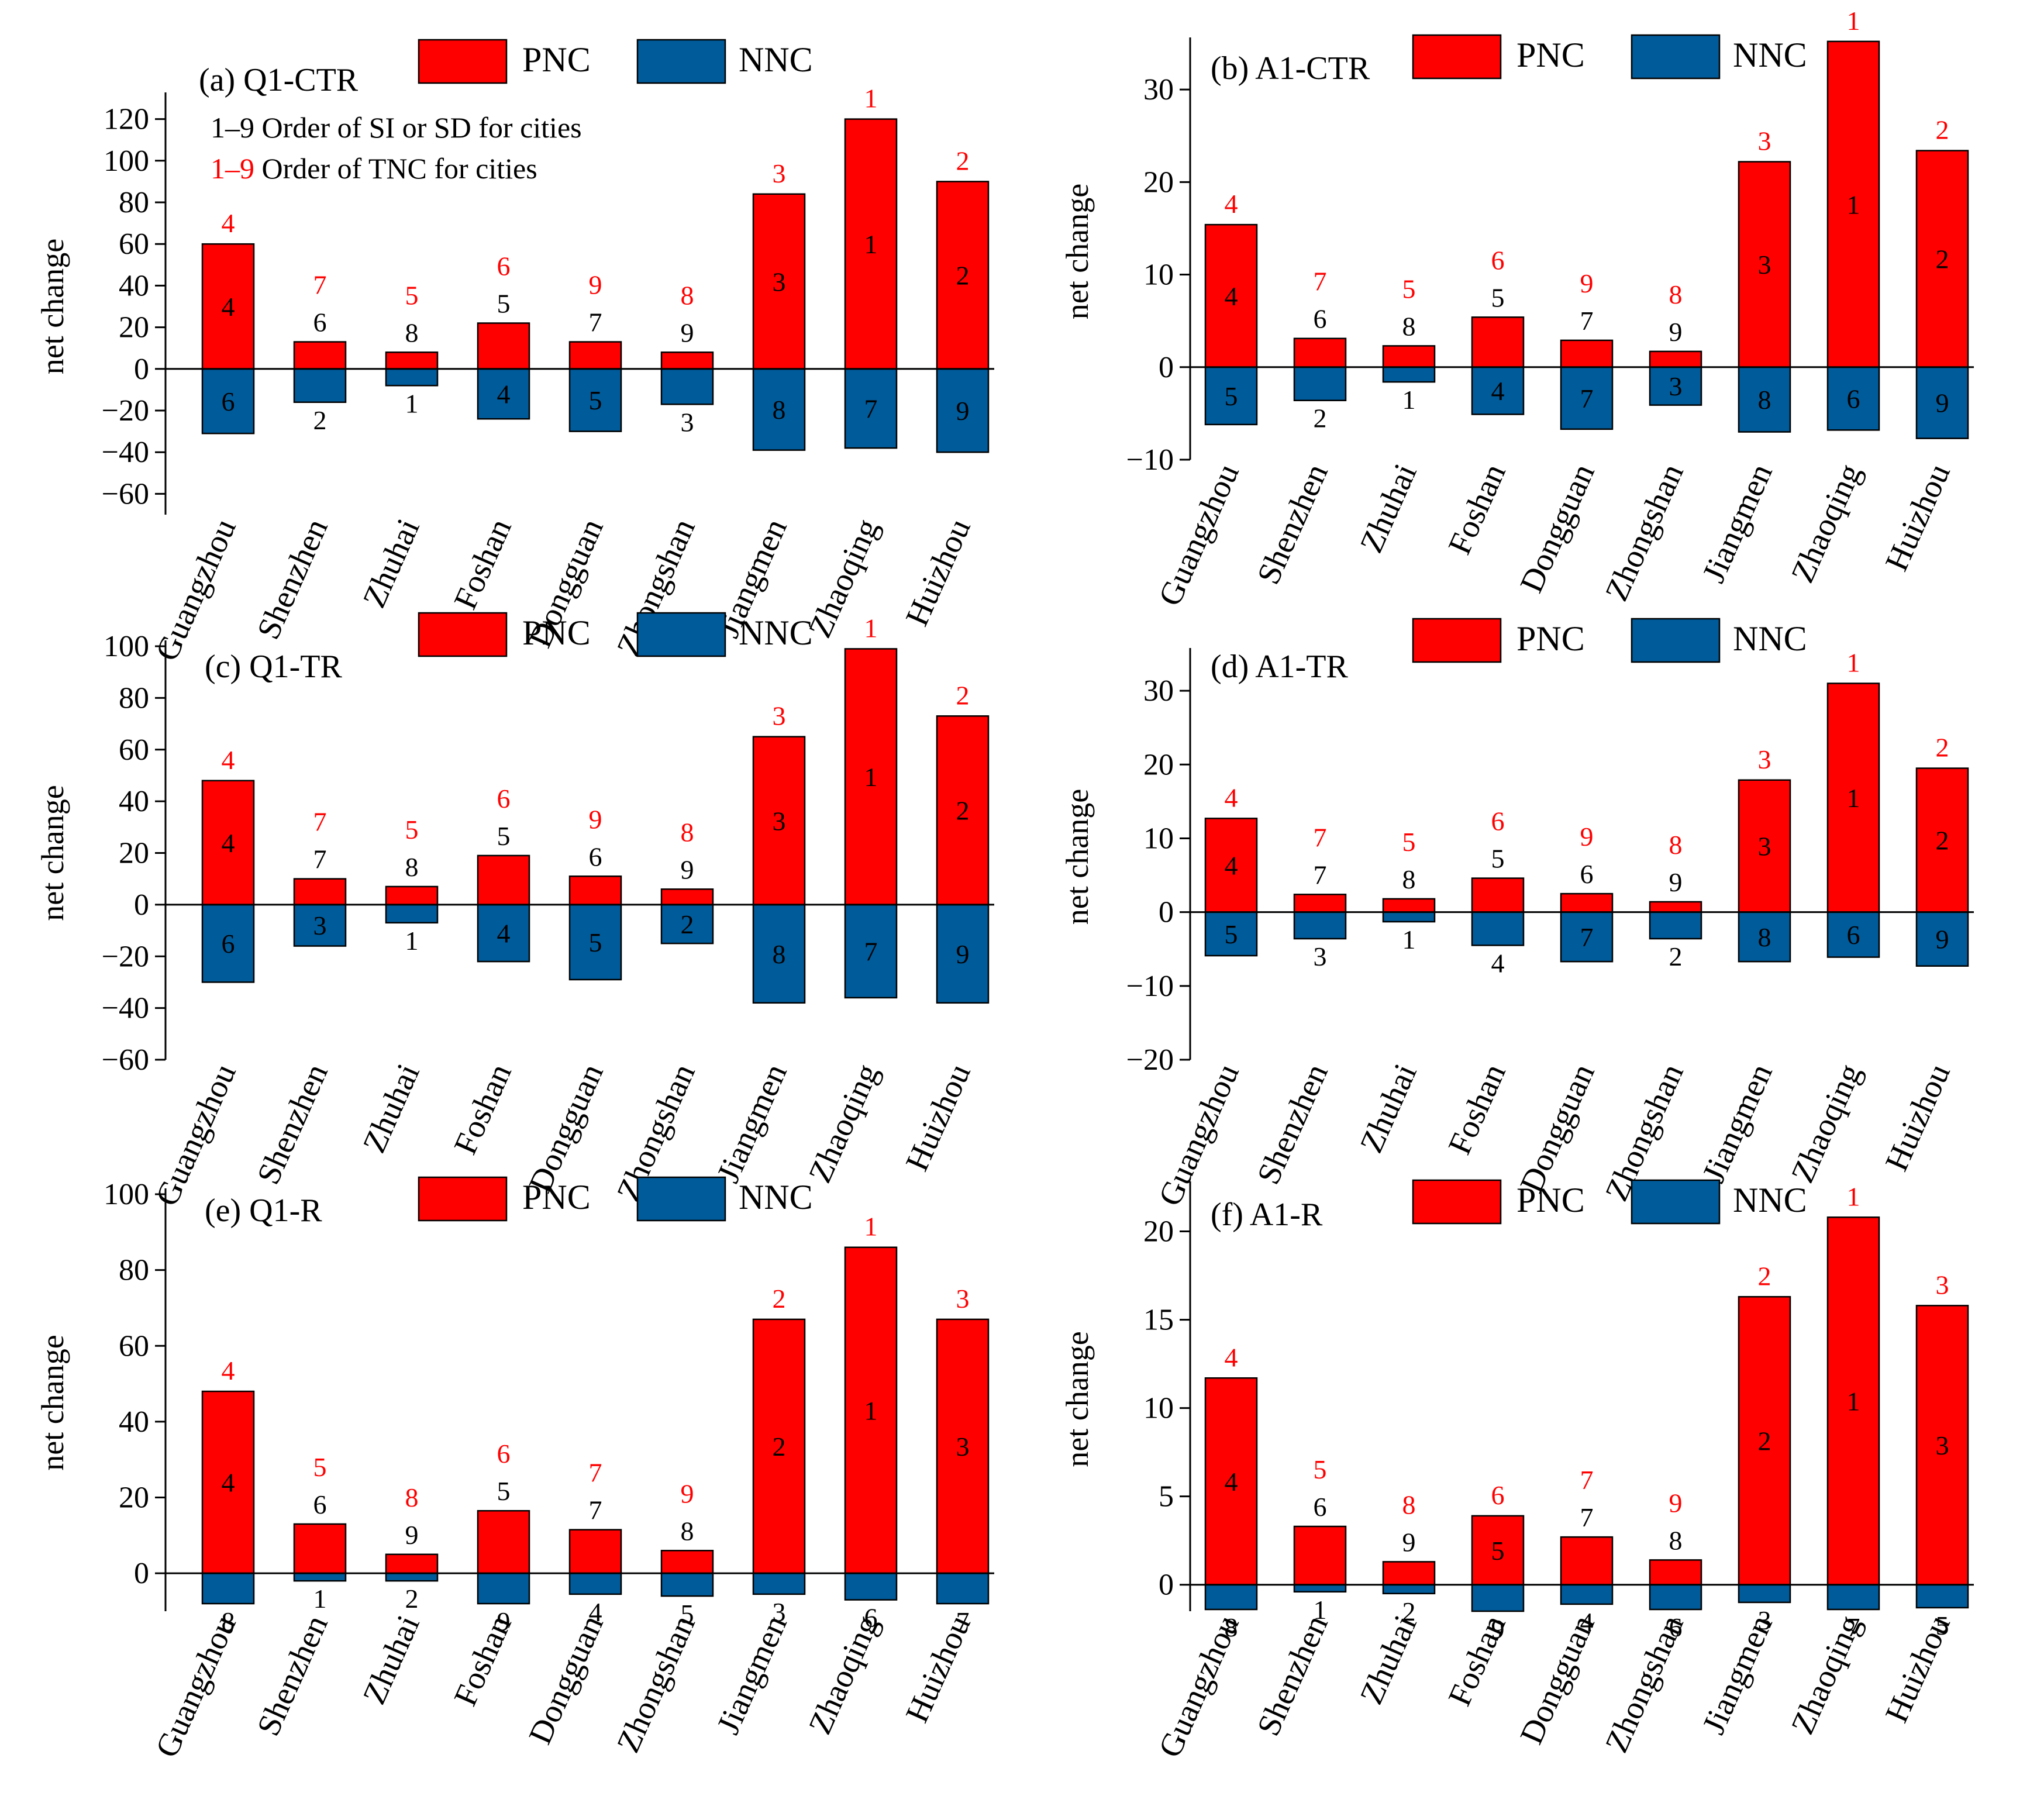  I want to click on tnc-order-label: 3, so click(1942, 1284).